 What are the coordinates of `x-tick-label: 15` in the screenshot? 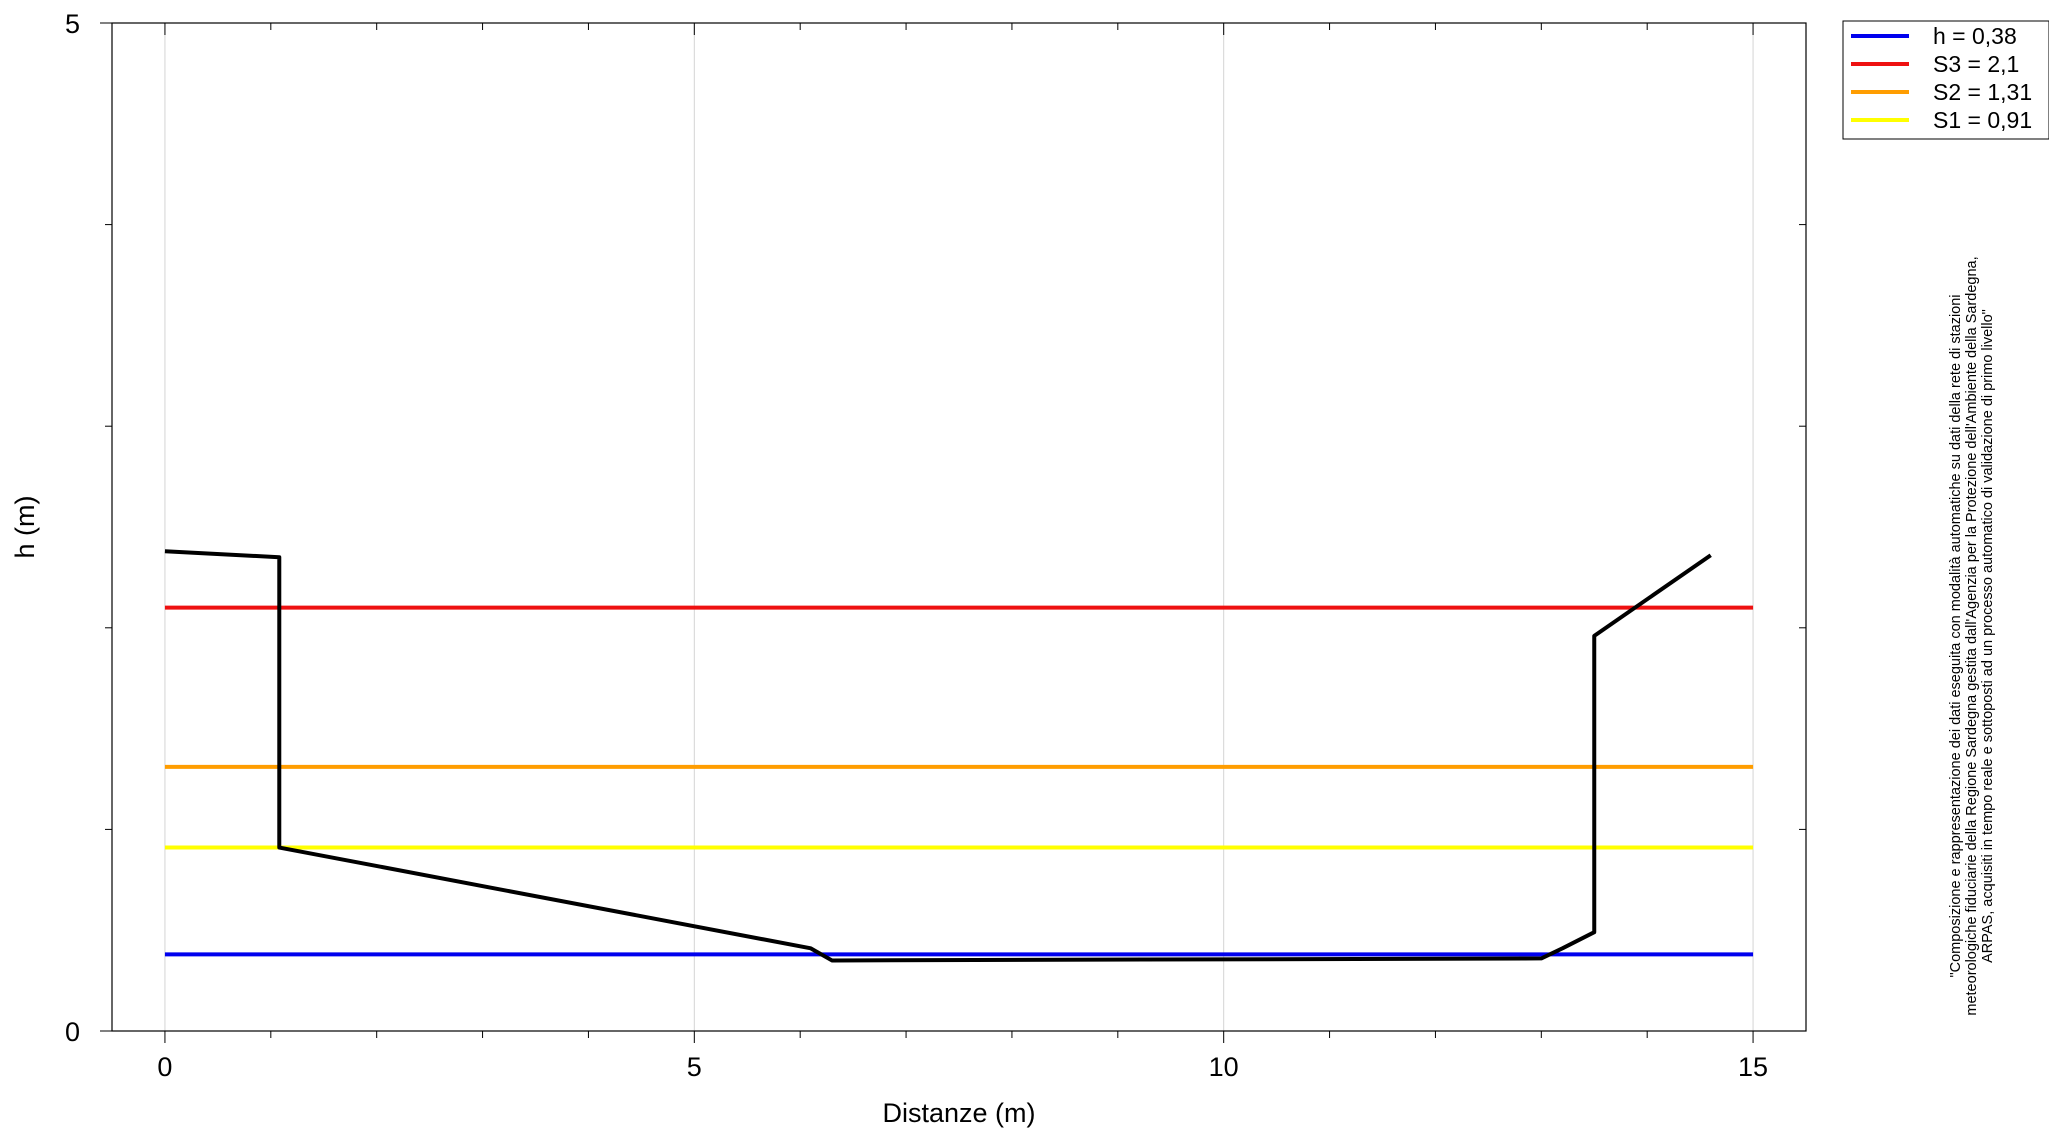 It's located at (1753, 1067).